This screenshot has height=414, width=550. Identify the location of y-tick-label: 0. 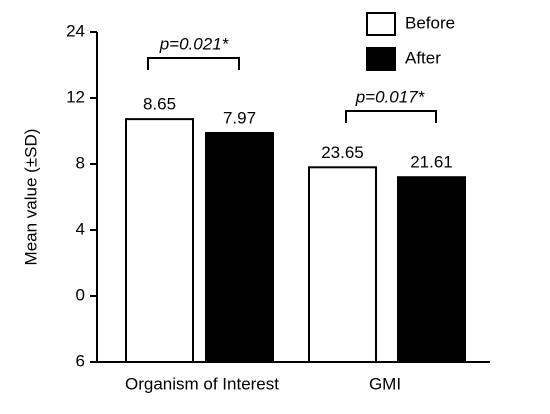
(80, 294).